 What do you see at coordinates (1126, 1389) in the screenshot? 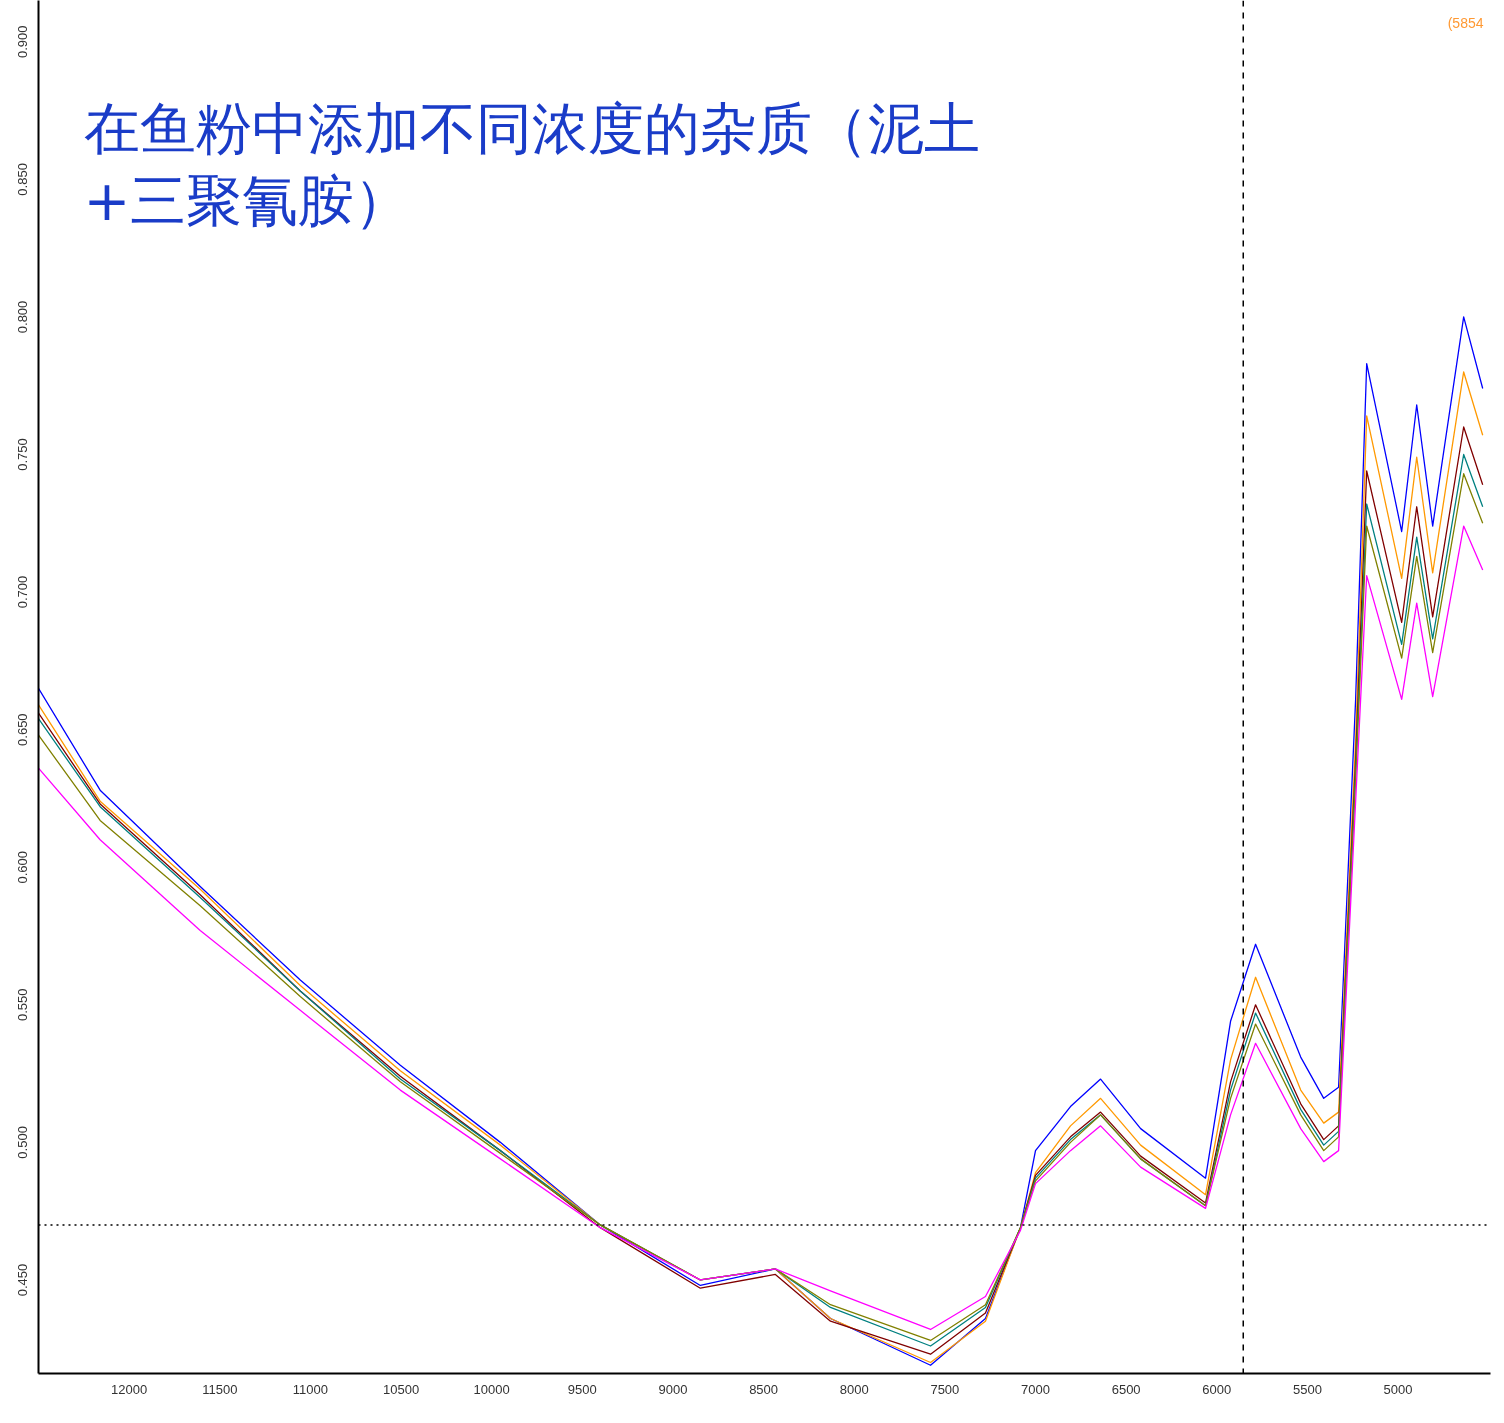
I see `x-tick-label: 6500` at bounding box center [1126, 1389].